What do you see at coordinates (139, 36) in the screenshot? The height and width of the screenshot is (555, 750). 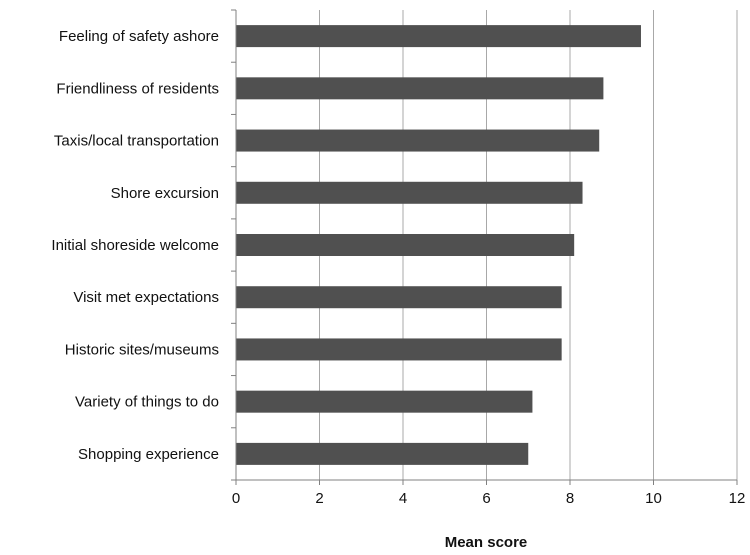 I see `category-label: Feeling of safety ashore` at bounding box center [139, 36].